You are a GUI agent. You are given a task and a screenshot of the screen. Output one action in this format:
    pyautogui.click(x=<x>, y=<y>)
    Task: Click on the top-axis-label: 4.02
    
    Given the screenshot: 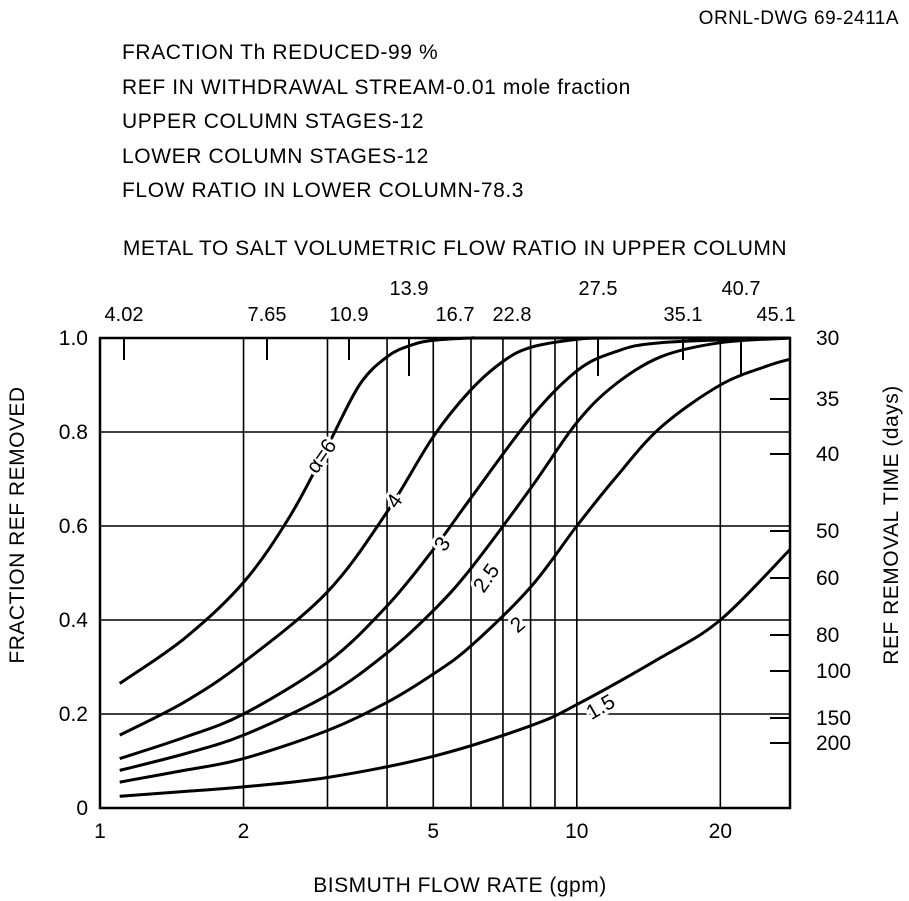 What is the action you would take?
    pyautogui.click(x=124, y=315)
    